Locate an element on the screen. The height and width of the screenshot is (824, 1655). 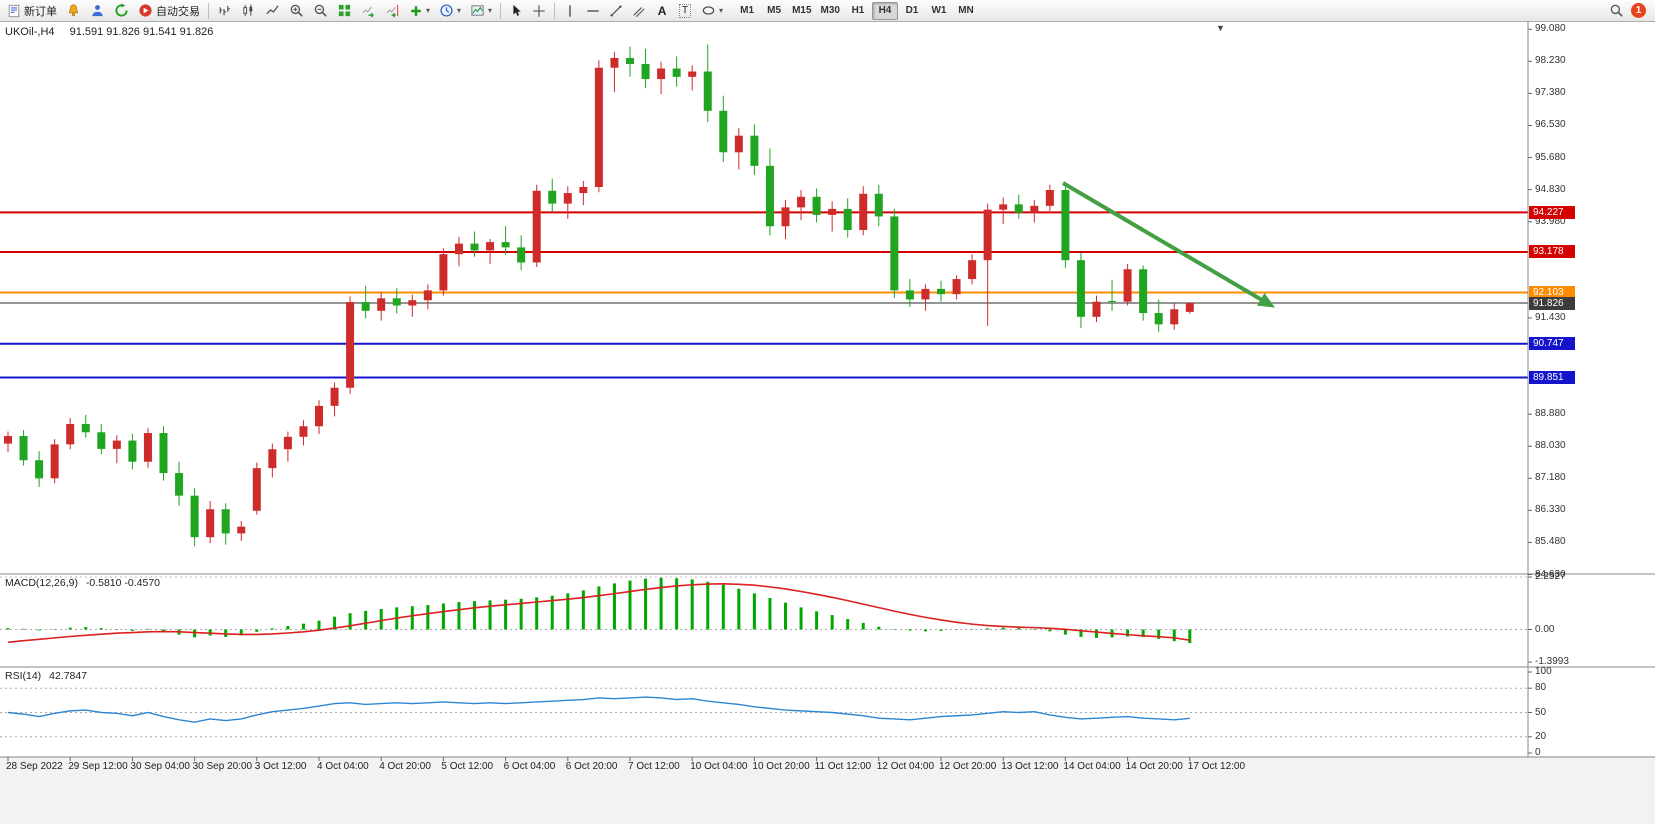
add-indicator-icon is located at coordinates (416, 10).